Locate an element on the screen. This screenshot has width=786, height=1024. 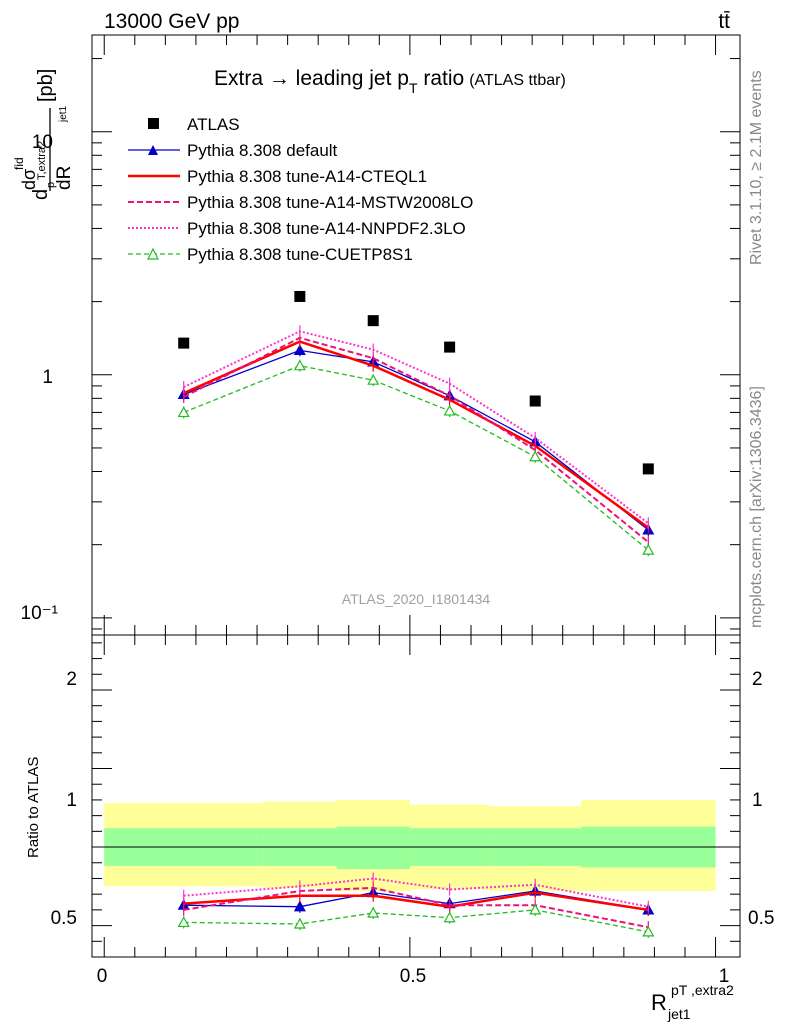
ratio-line-pythia-8-308-tune-a14-cteql1 is located at coordinates (416, 901).